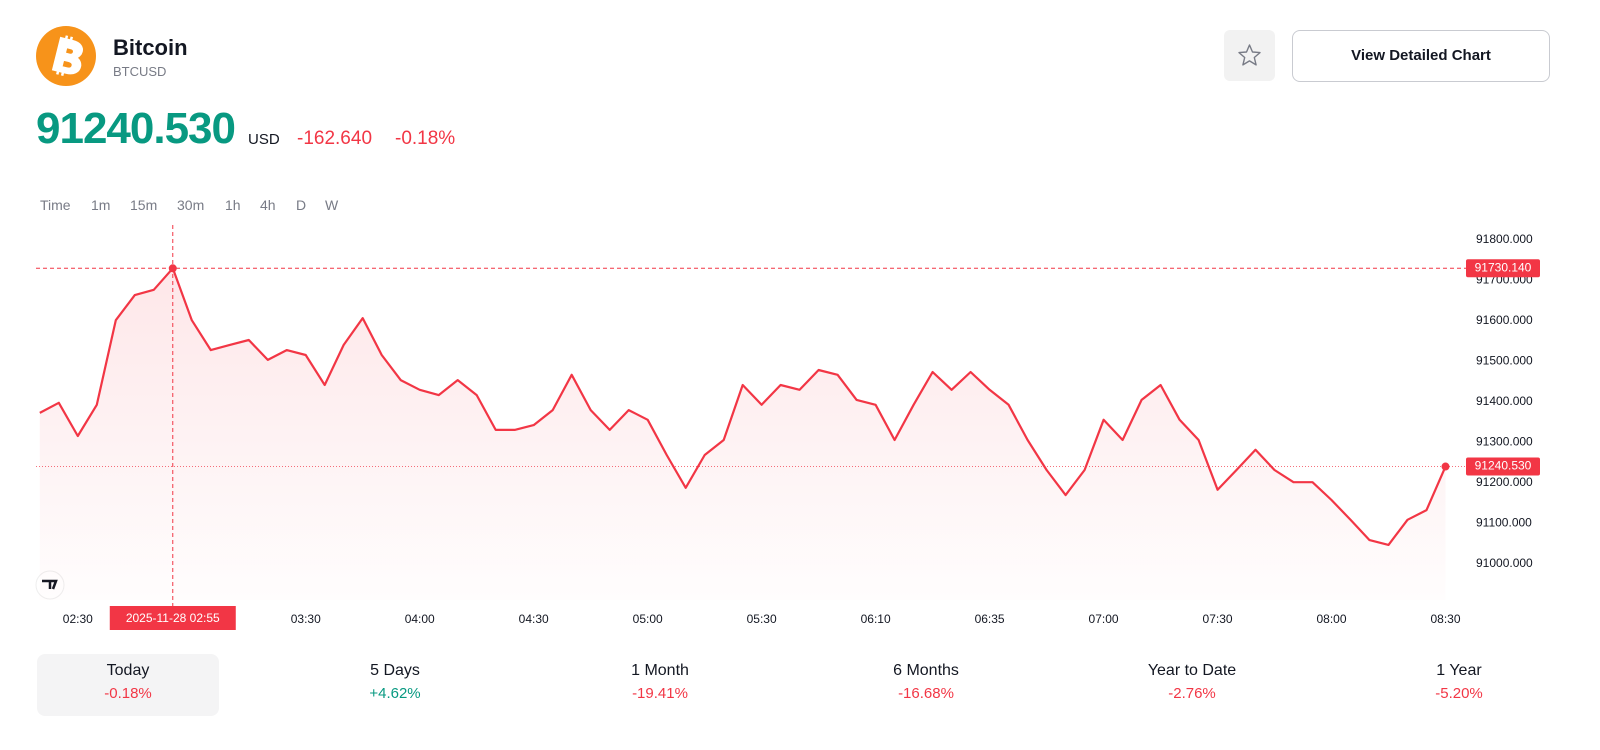 The height and width of the screenshot is (750, 1600). What do you see at coordinates (1445, 619) in the screenshot?
I see `x-tick-label: 08:30` at bounding box center [1445, 619].